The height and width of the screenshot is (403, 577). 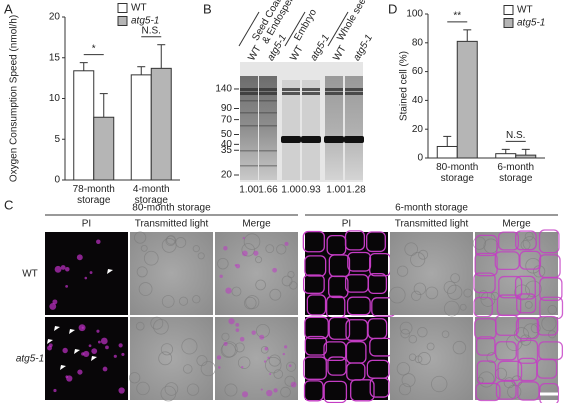 I want to click on panel-label: A, so click(x=8, y=8).